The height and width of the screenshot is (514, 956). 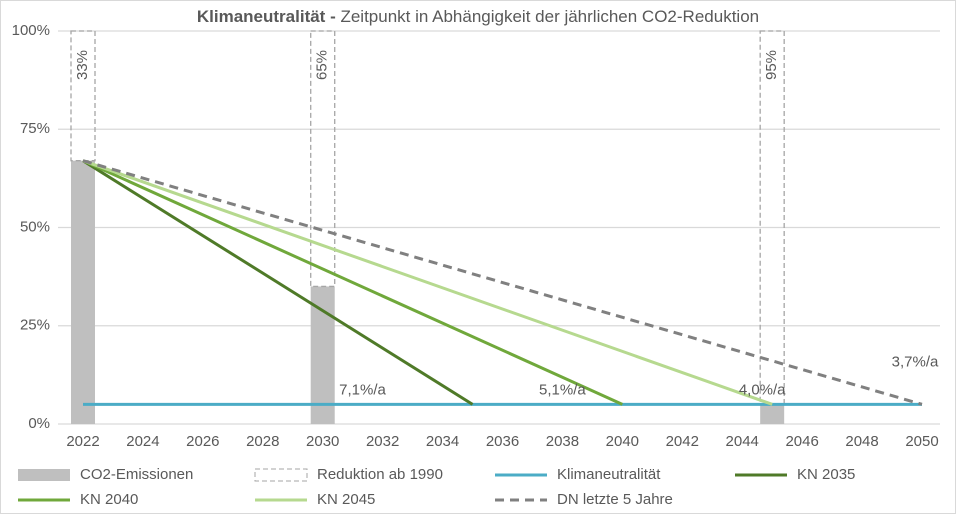 I want to click on legend-item: DN letzte 5 Jahre, so click(x=584, y=499).